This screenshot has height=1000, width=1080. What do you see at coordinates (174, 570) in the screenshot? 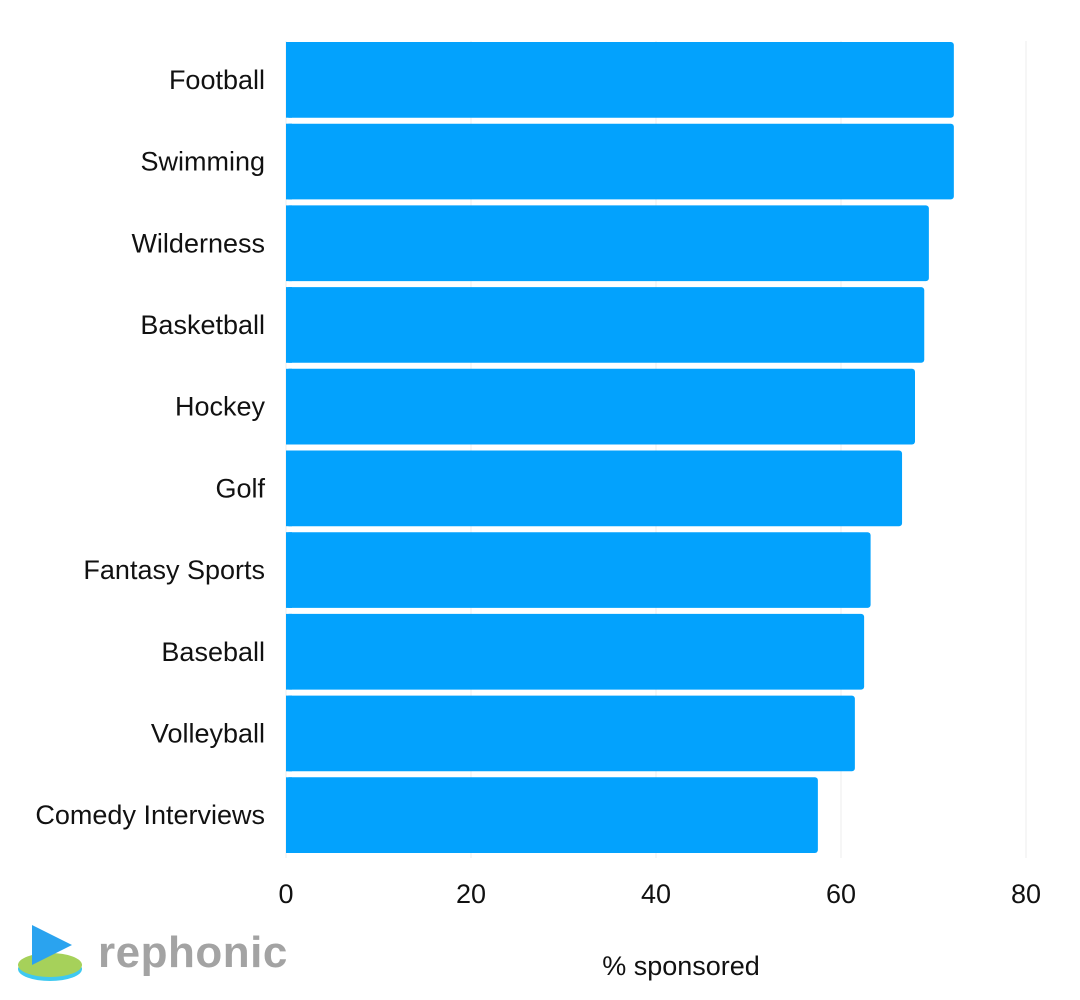
I see `category-label: Fantasy Sports` at bounding box center [174, 570].